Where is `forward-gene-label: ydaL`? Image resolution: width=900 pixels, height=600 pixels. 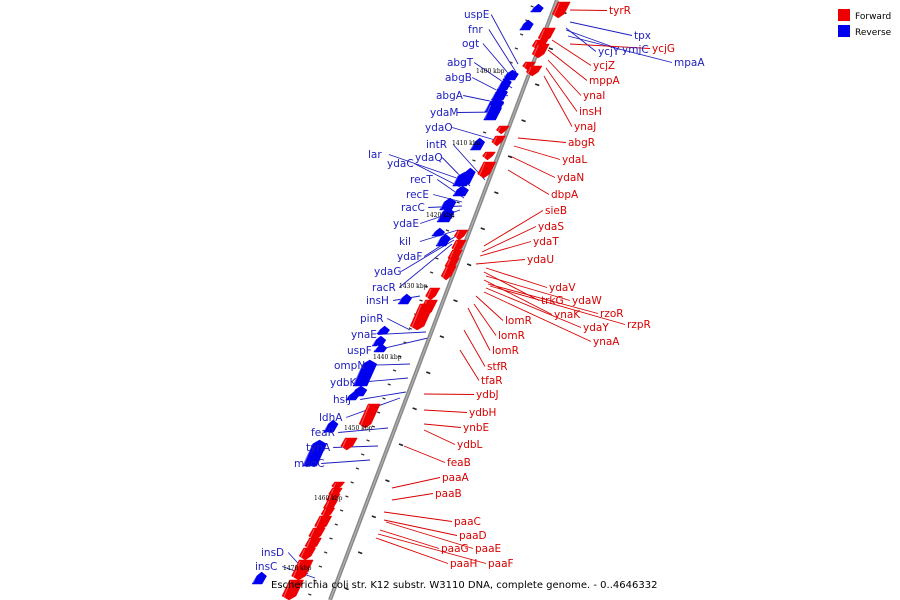 forward-gene-label: ydaL is located at coordinates (574, 160).